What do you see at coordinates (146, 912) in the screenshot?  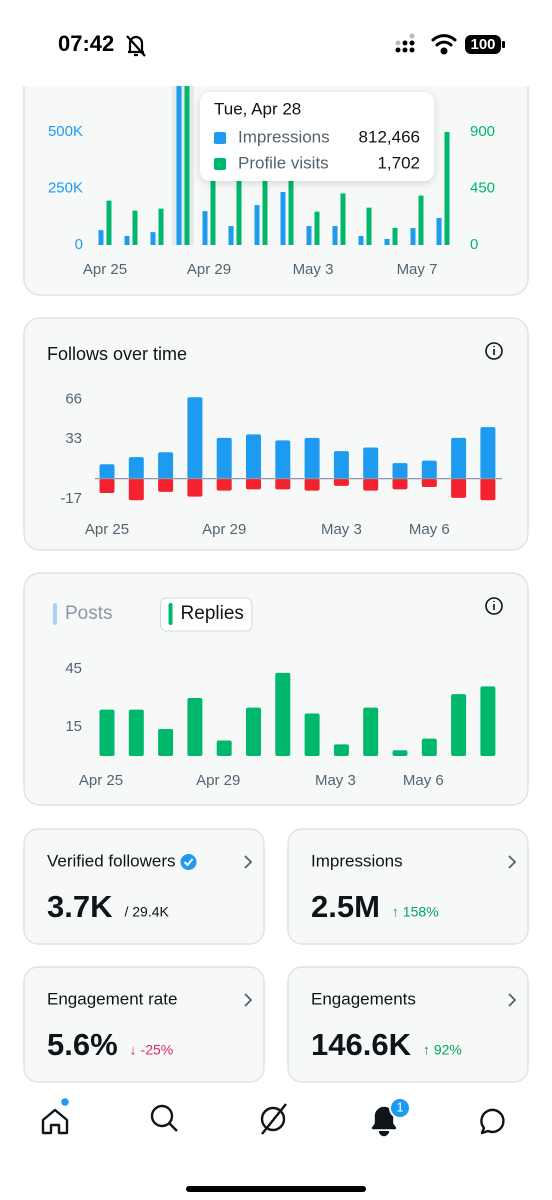 I see `card-detail: / 29.4K` at bounding box center [146, 912].